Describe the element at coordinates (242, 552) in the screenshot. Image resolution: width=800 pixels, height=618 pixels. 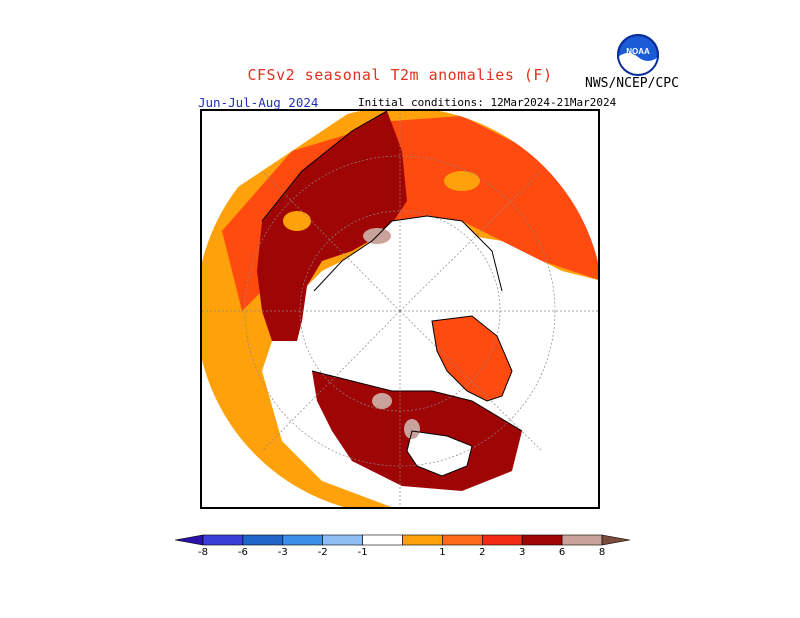
I see `colorbar-tick-label: -6` at that location.